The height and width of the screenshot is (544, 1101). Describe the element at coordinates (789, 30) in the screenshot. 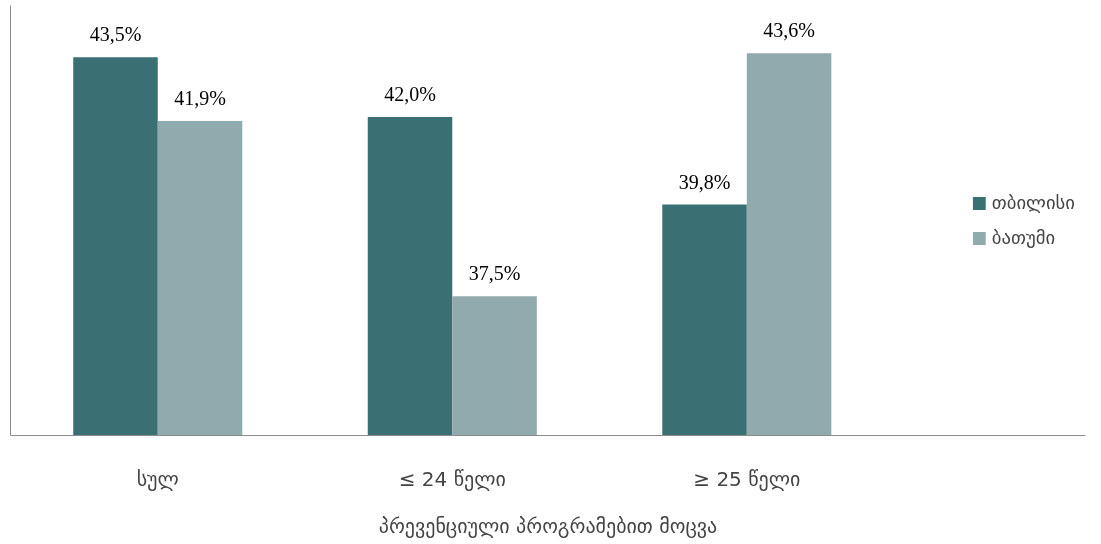

I see `data-label: 43,6%` at that location.